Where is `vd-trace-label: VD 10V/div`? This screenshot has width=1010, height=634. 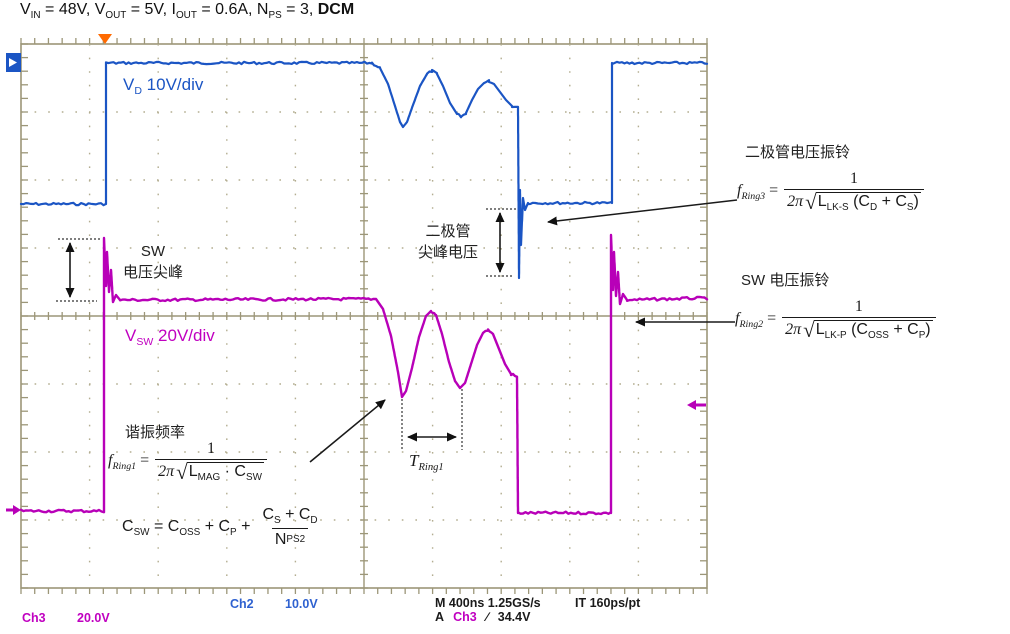 vd-trace-label: VD 10V/div is located at coordinates (163, 86).